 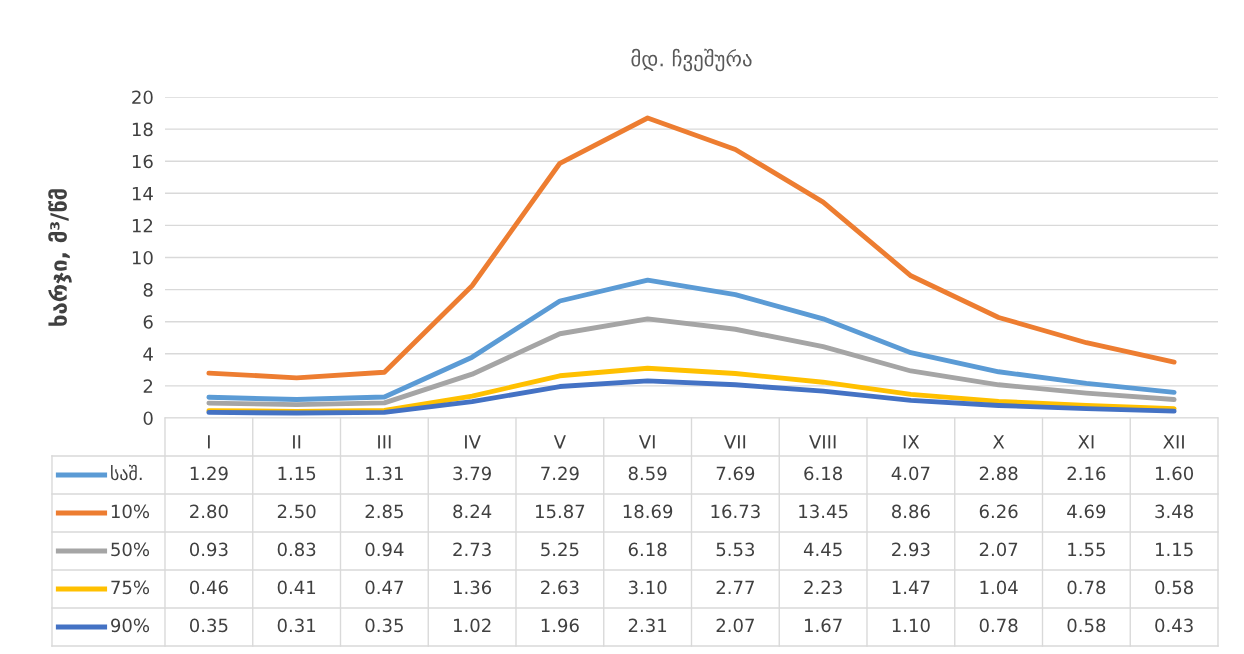 I want to click on data-label: 2.80, so click(x=209, y=511).